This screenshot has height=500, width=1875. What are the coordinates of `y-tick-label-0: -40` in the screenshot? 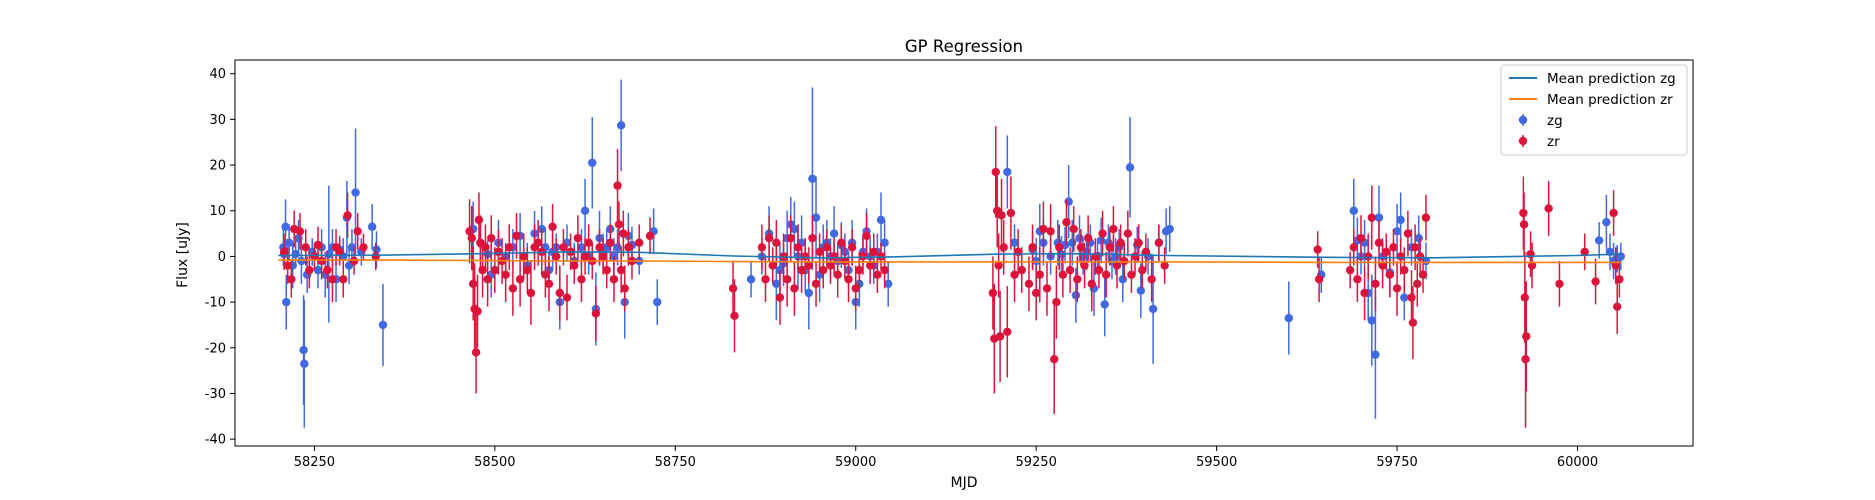 It's located at (215, 440).